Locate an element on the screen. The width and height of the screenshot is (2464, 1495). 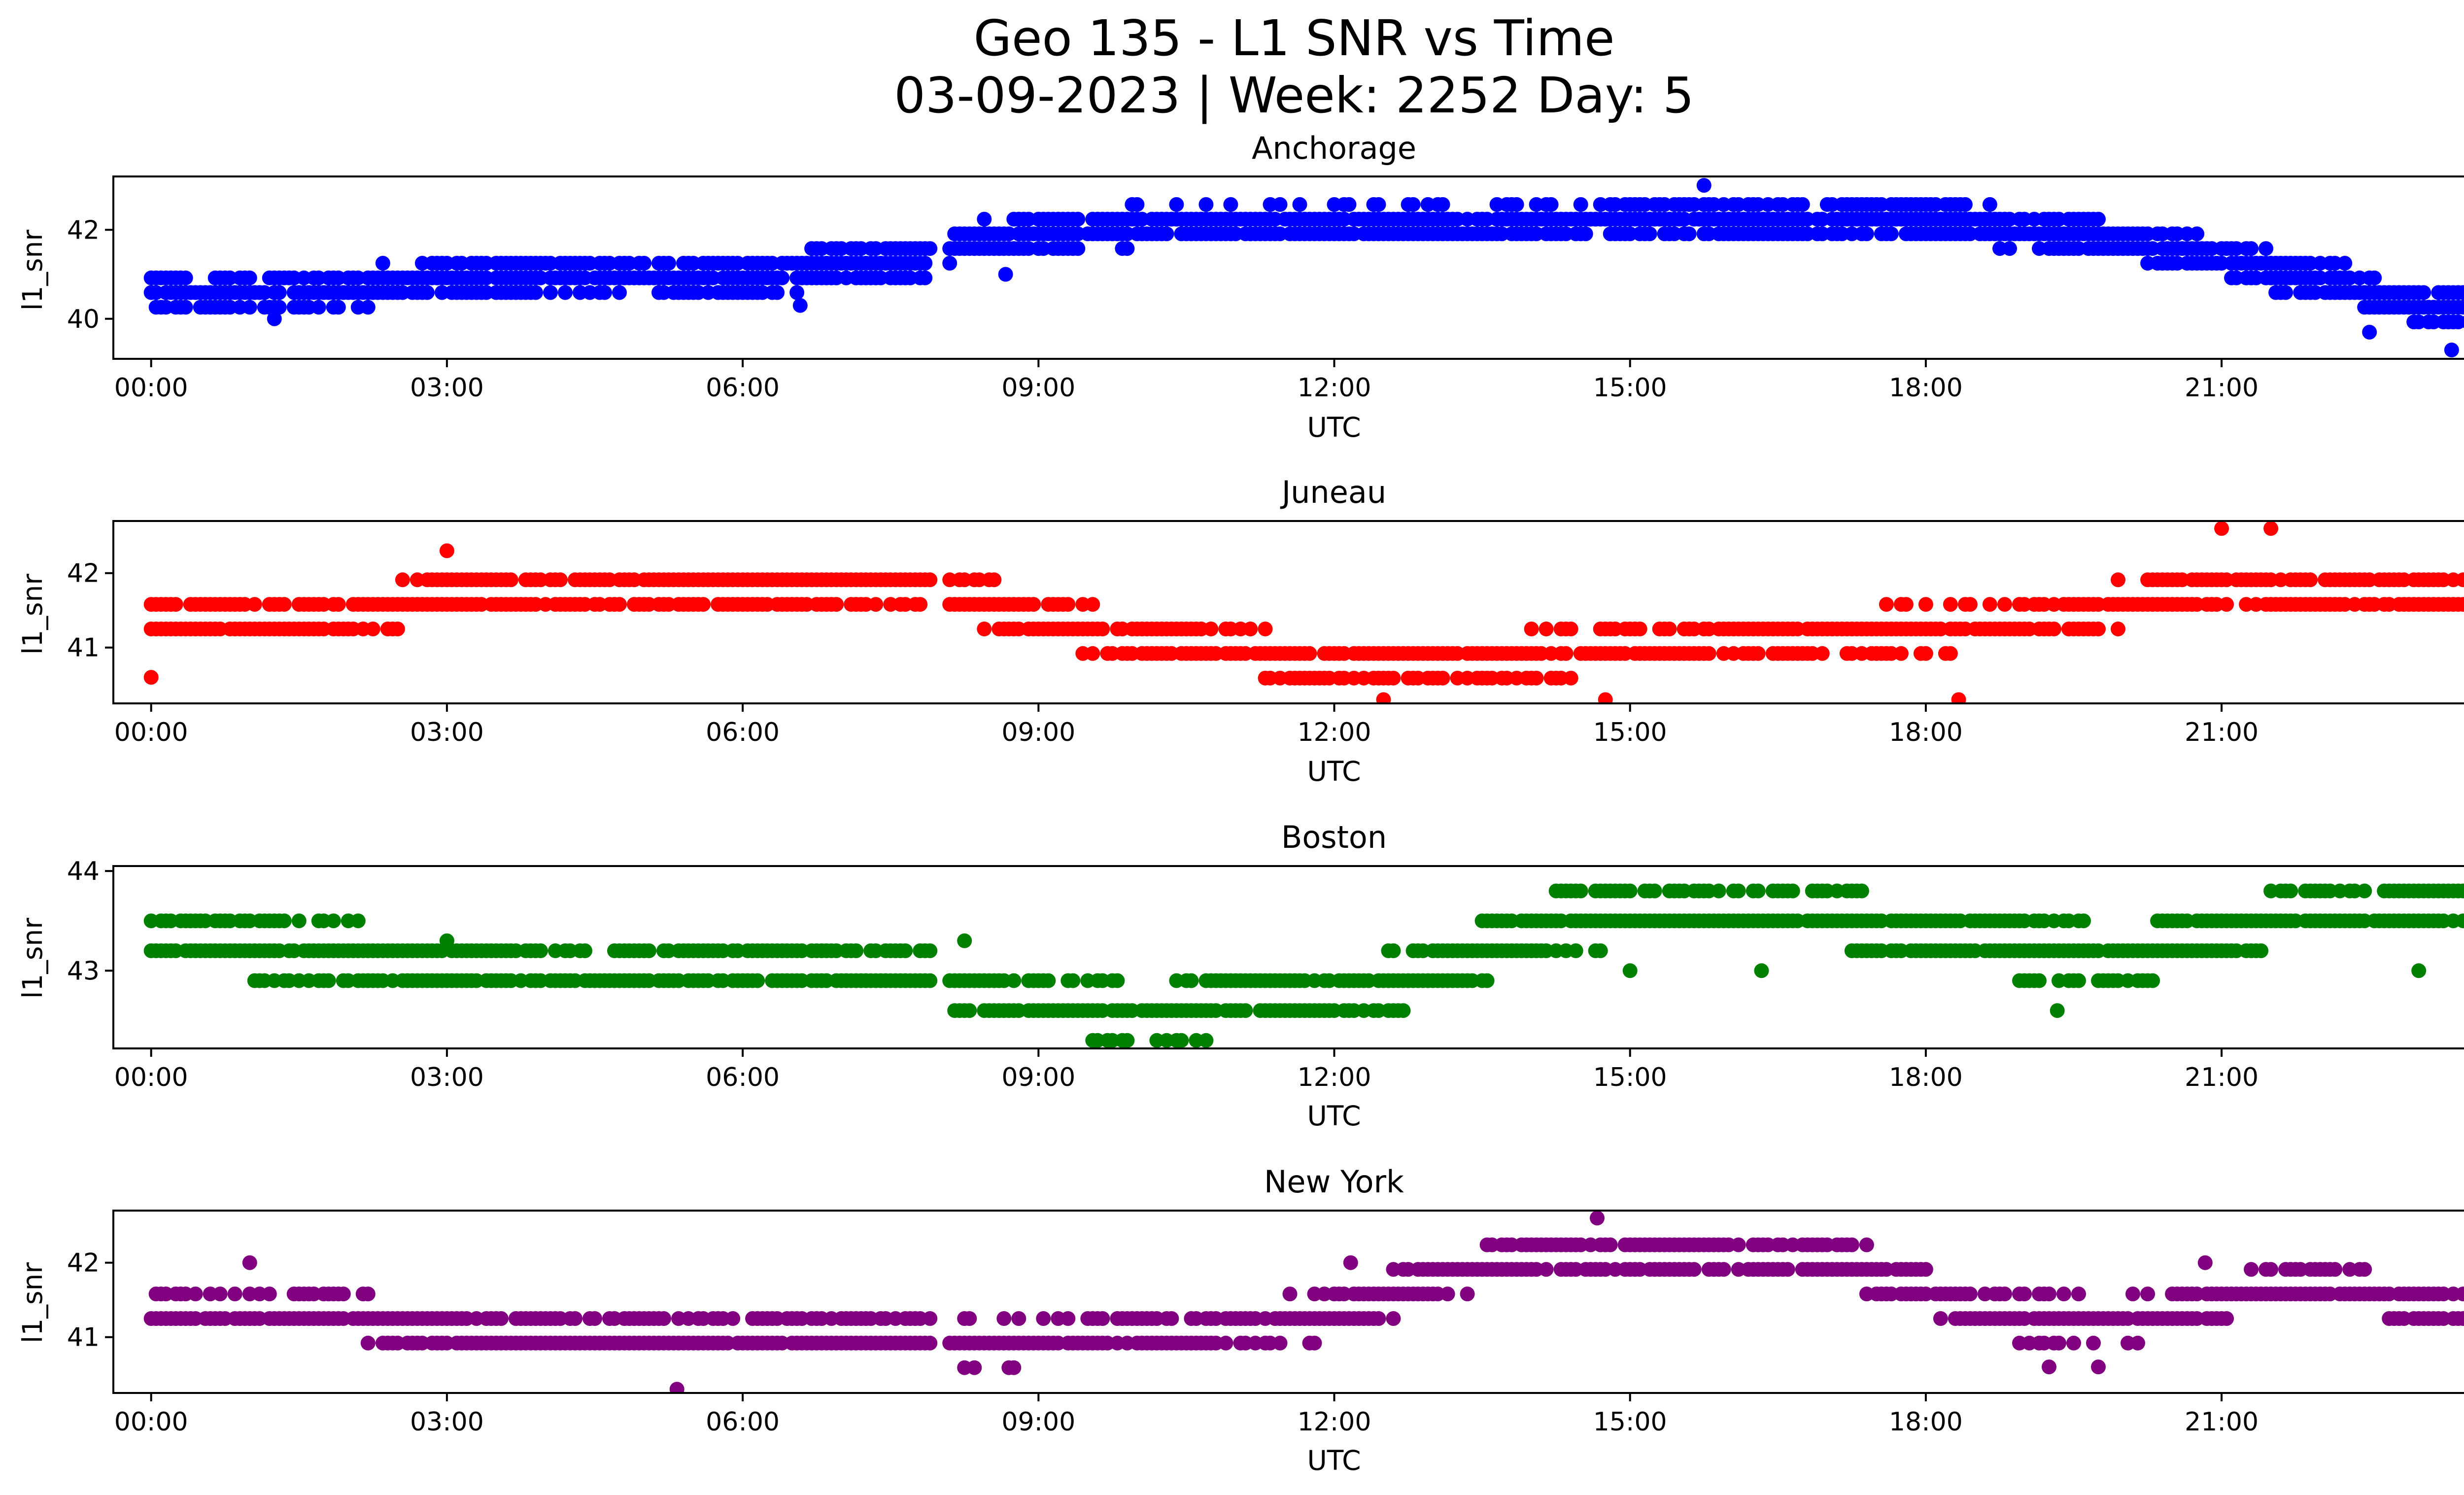
subplot-anchorage: Anchorage UTC l1_snr is located at coordinates (716, 286).